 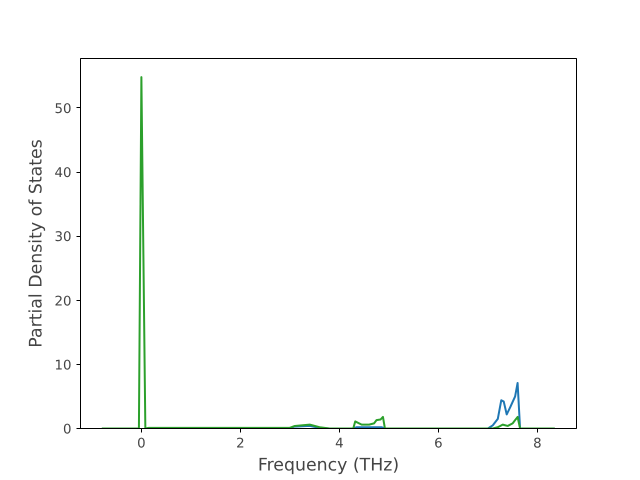 What do you see at coordinates (63, 302) in the screenshot?
I see `y-tick-label: 20` at bounding box center [63, 302].